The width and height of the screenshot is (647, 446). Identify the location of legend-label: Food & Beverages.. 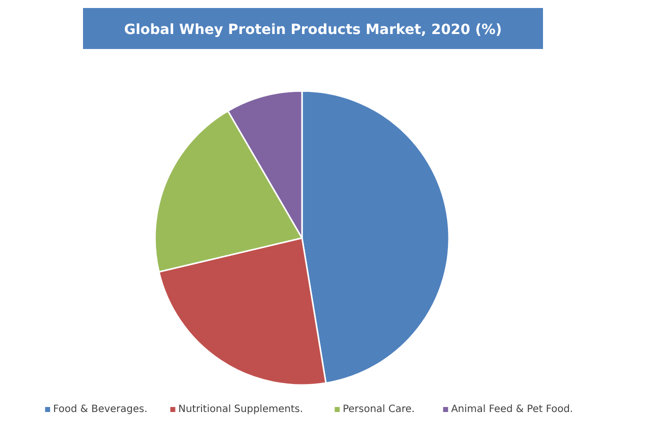
(100, 409).